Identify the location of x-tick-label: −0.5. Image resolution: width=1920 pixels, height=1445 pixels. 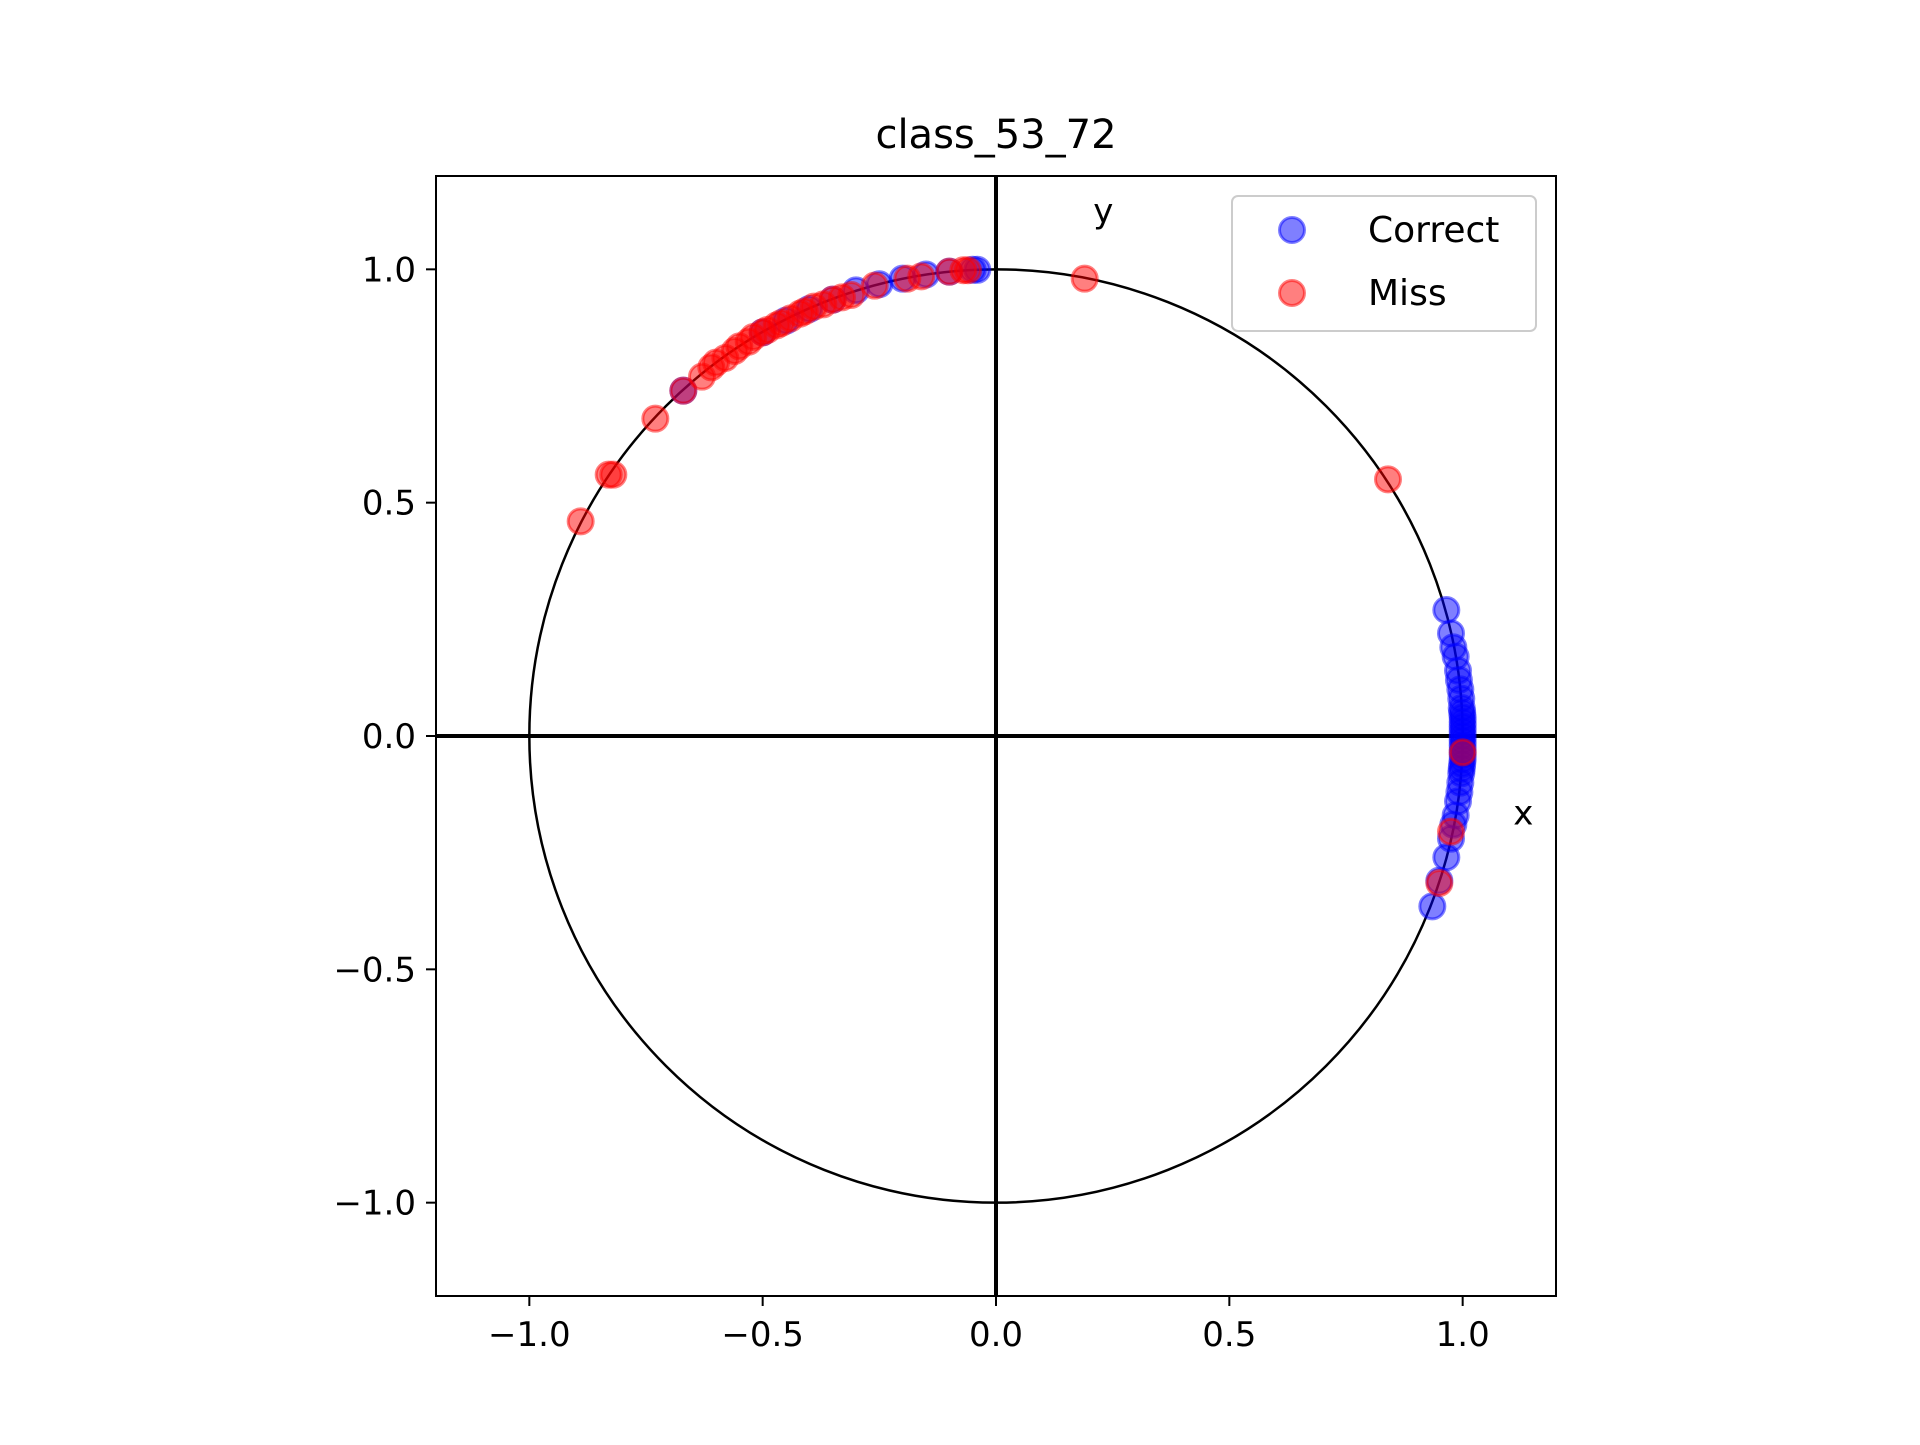
(762, 1335).